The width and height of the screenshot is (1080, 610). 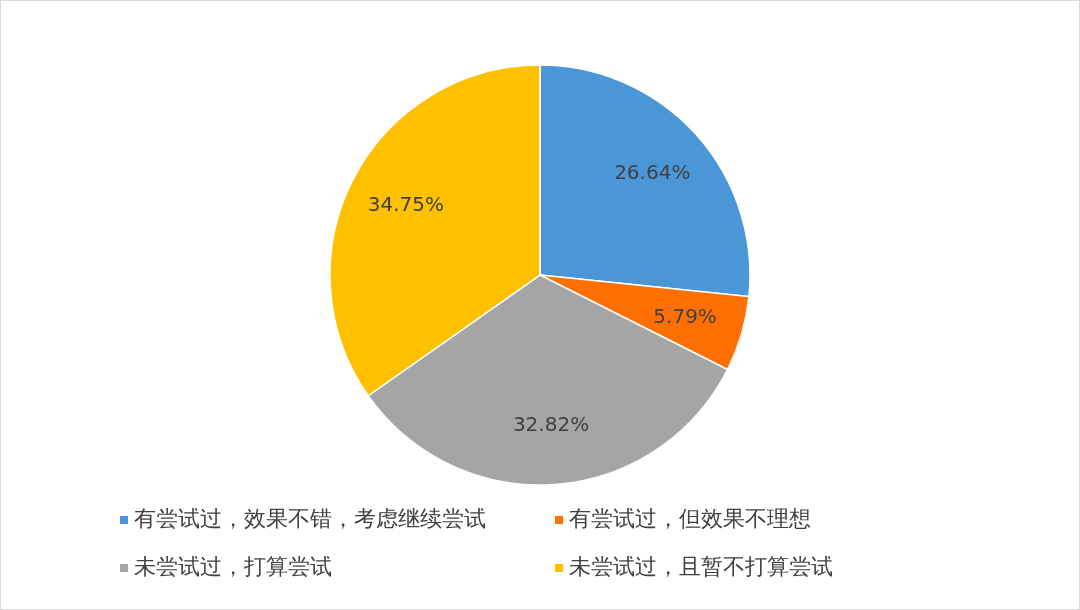 I want to click on legend-label: 未尝试过，打算尝试, so click(x=233, y=566).